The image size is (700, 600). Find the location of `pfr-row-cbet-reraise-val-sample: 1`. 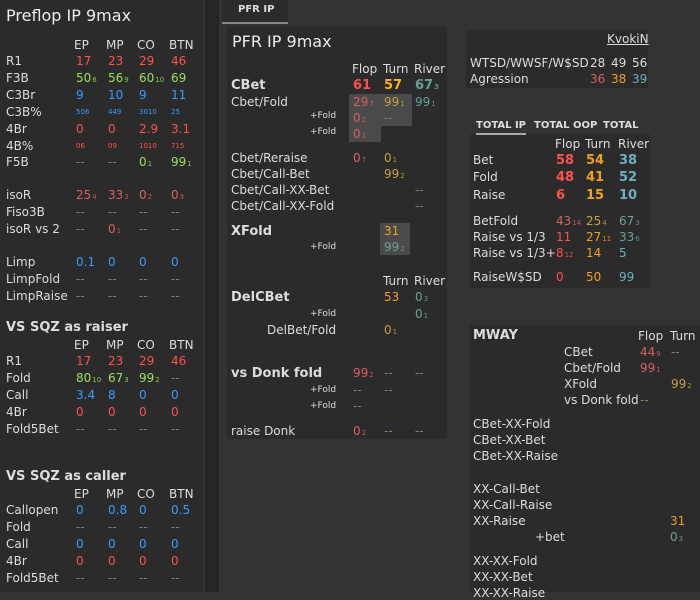

pfr-row-cbet-reraise-val-sample: 1 is located at coordinates (395, 160).